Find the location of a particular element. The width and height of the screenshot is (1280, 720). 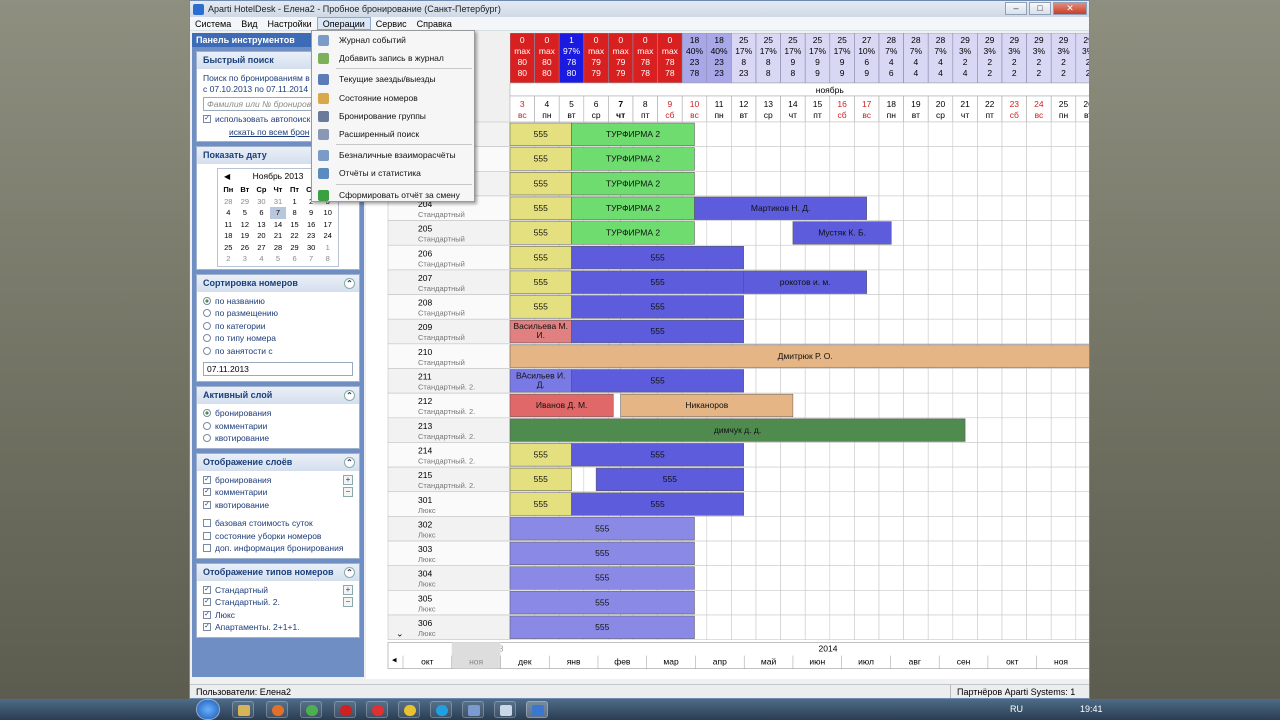

yandex-taskbar-icon is located at coordinates (377, 709).